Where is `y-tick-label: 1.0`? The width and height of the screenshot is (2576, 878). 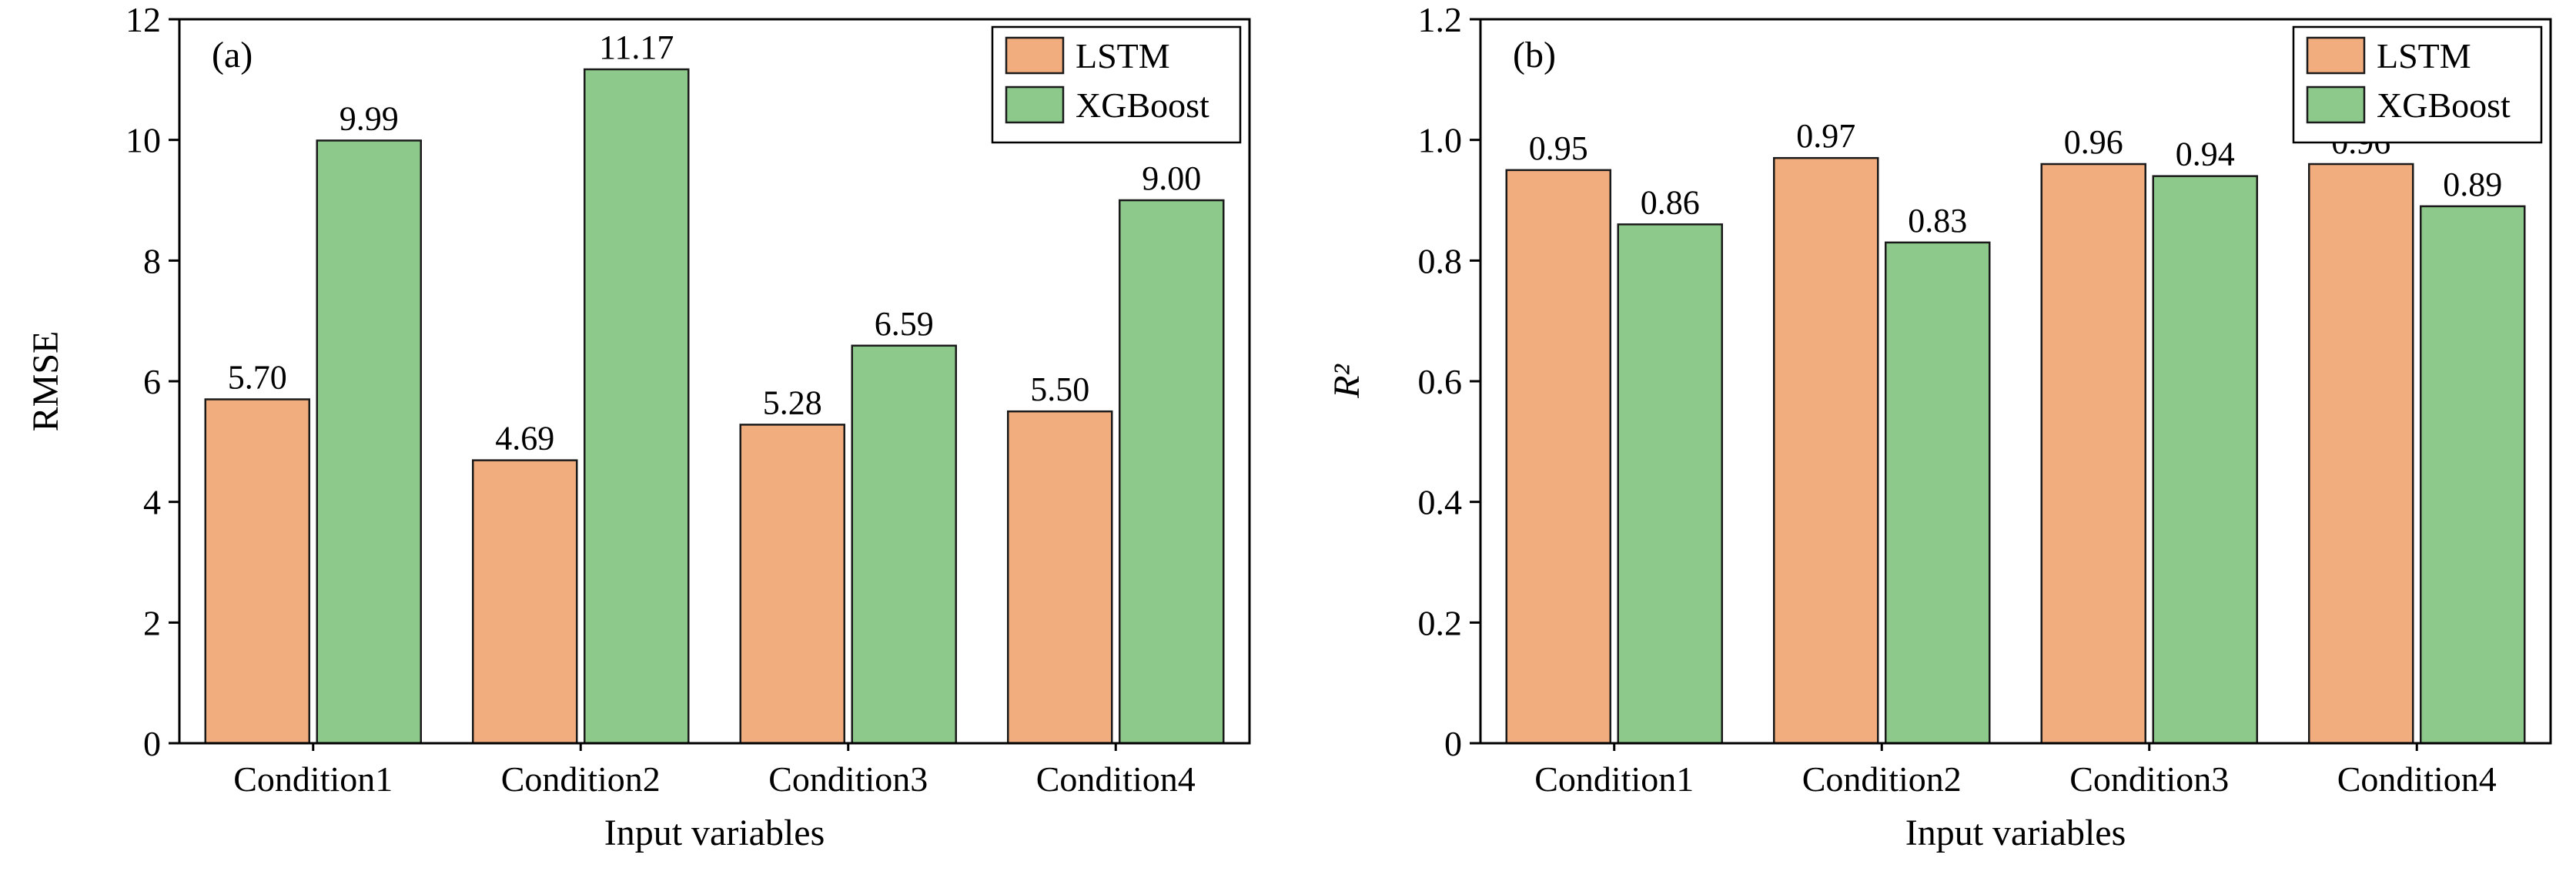 y-tick-label: 1.0 is located at coordinates (1441, 140).